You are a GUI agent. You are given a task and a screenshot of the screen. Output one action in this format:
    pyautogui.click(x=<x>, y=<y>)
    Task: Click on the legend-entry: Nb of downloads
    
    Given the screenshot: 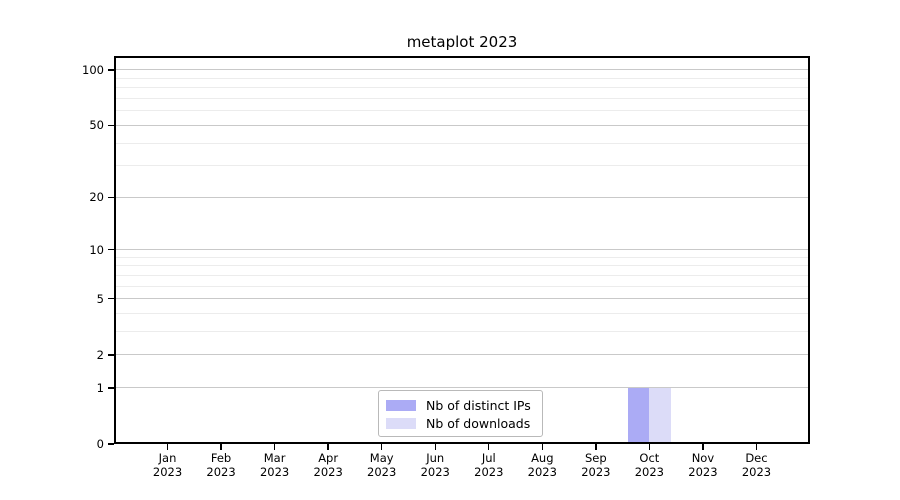 What is the action you would take?
    pyautogui.click(x=460, y=423)
    